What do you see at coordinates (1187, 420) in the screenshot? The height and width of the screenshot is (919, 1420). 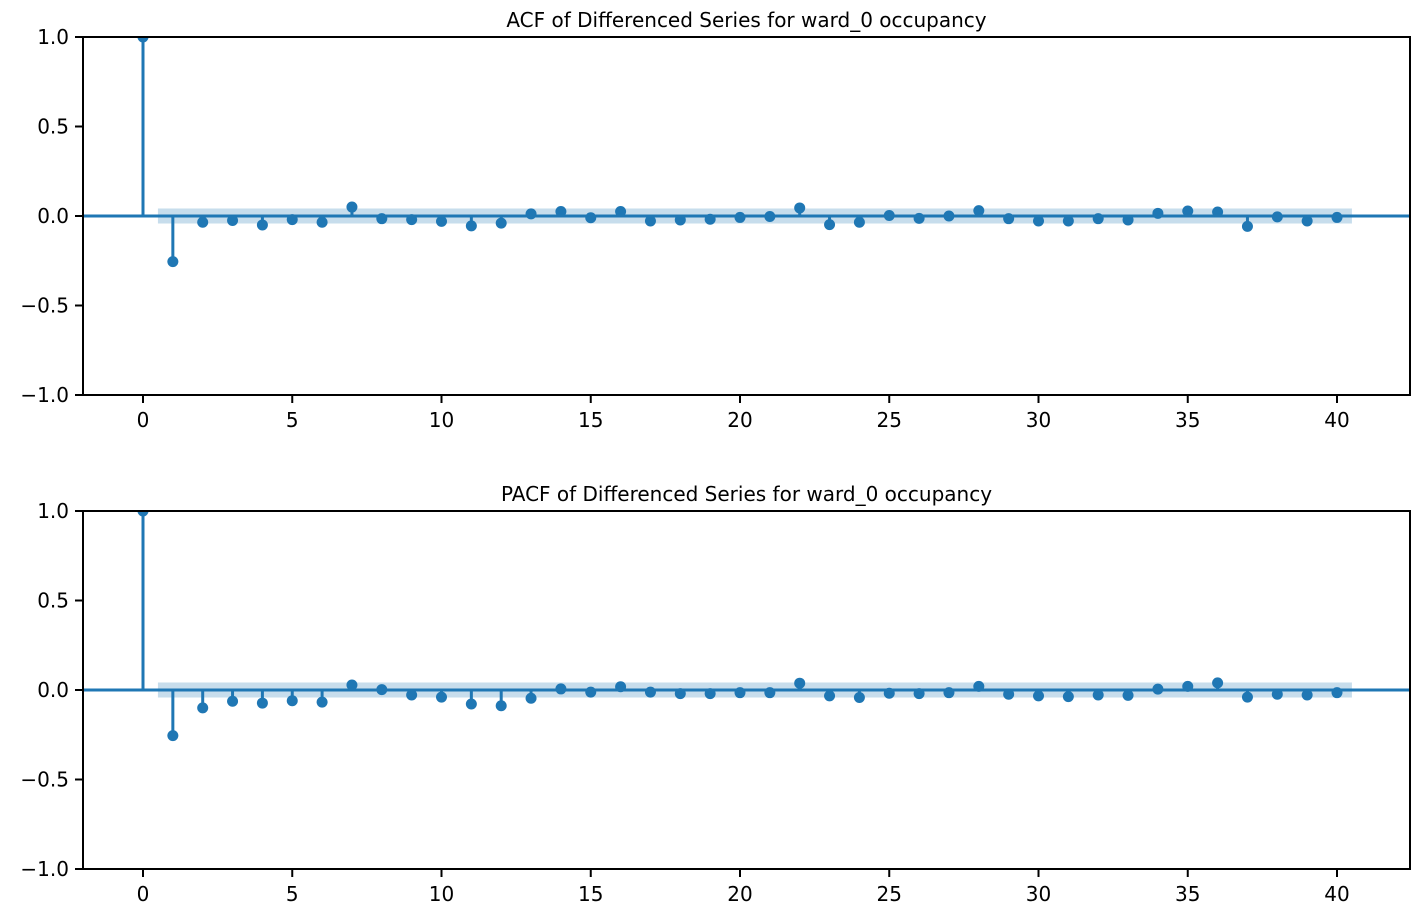 I see `acf-x-tick-label: 35` at bounding box center [1187, 420].